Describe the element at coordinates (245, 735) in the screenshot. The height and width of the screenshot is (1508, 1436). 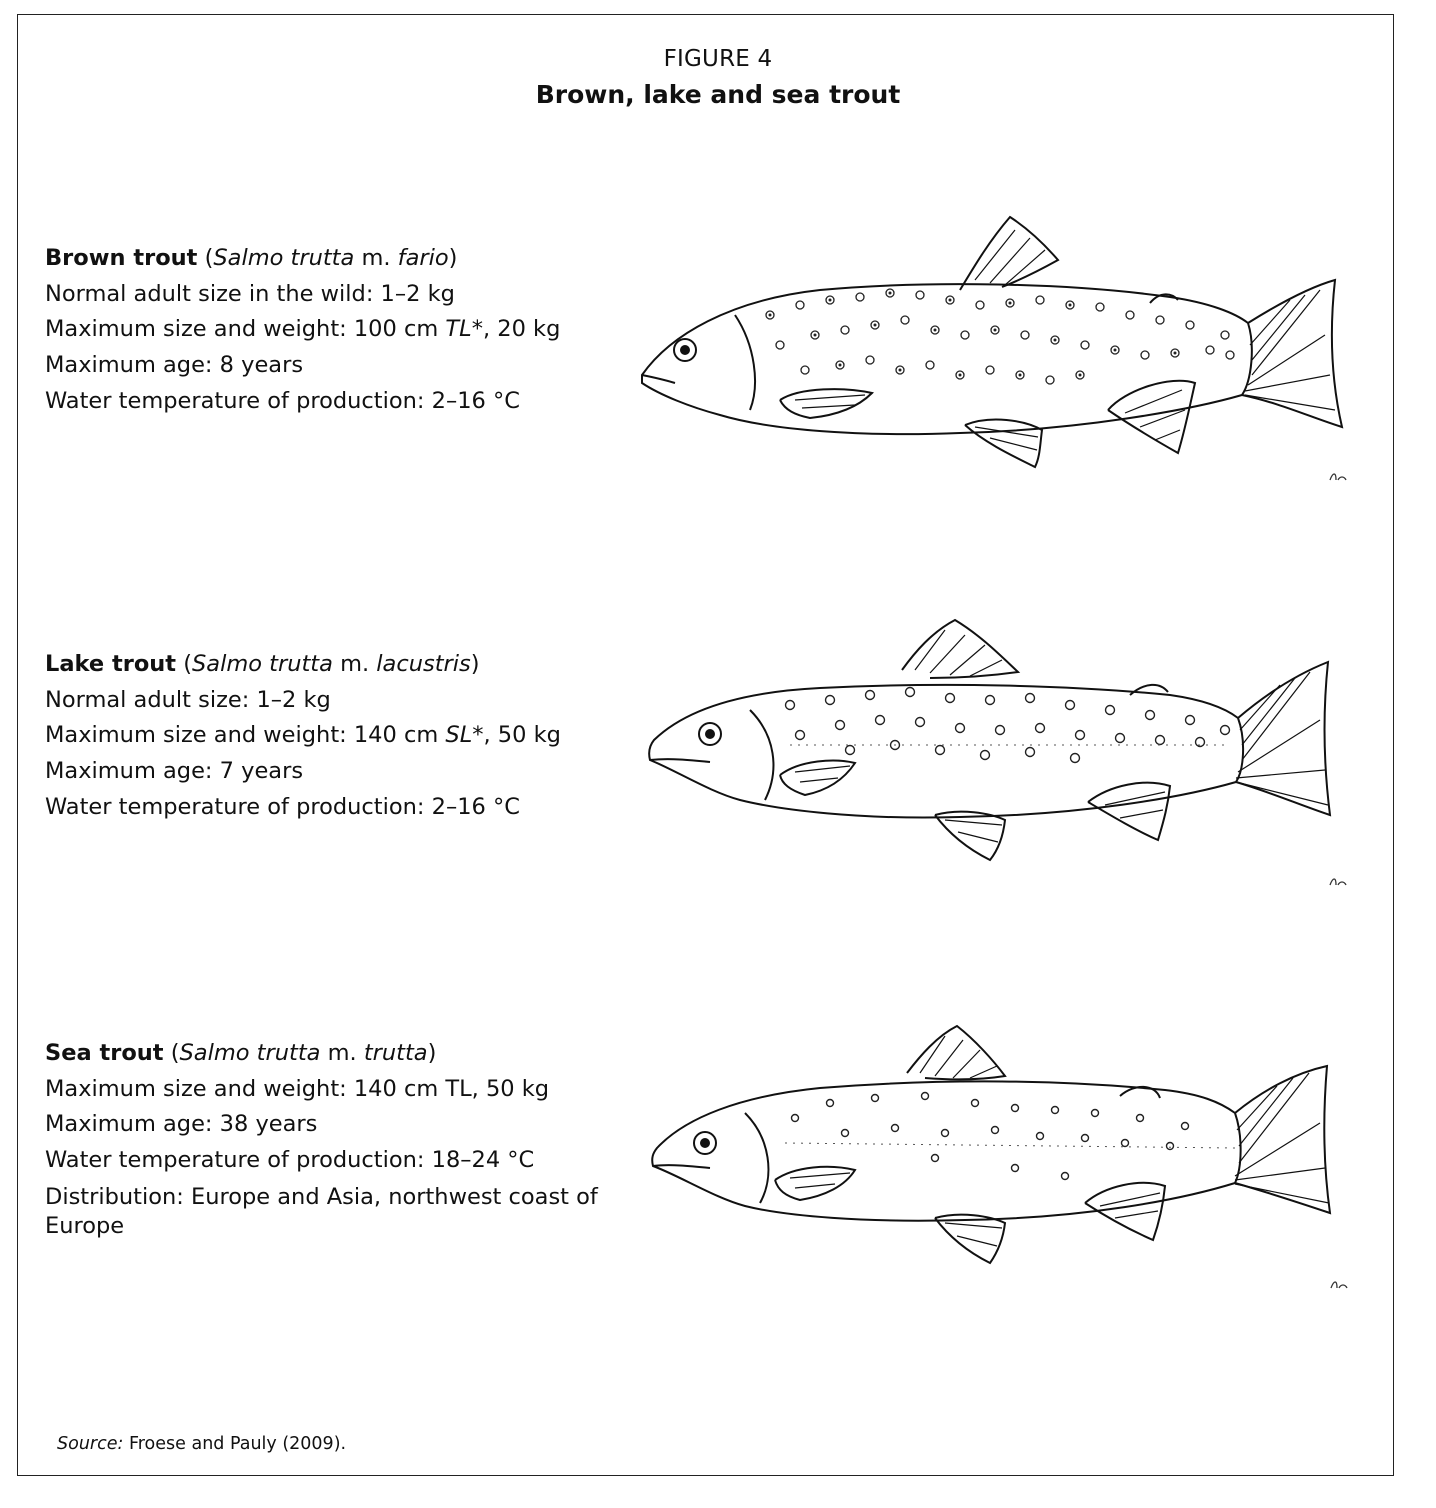
I see `max-size-text: Maximum size and weight: 140 cm` at that location.